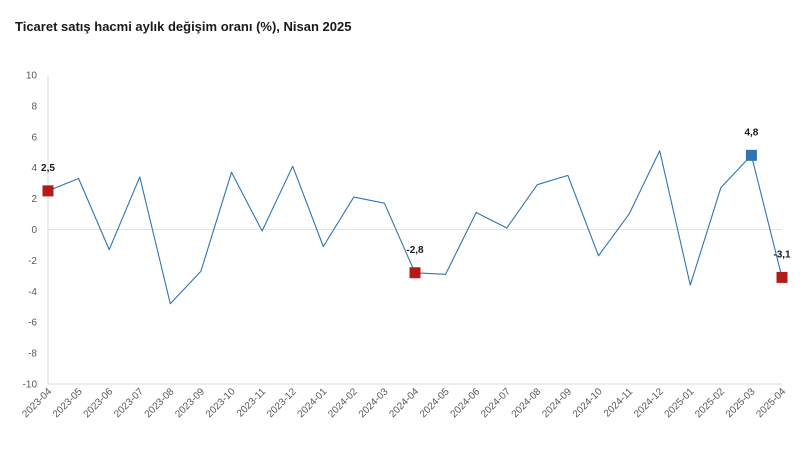  What do you see at coordinates (160, 403) in the screenshot?
I see `x-tick-label: 2023-08` at bounding box center [160, 403].